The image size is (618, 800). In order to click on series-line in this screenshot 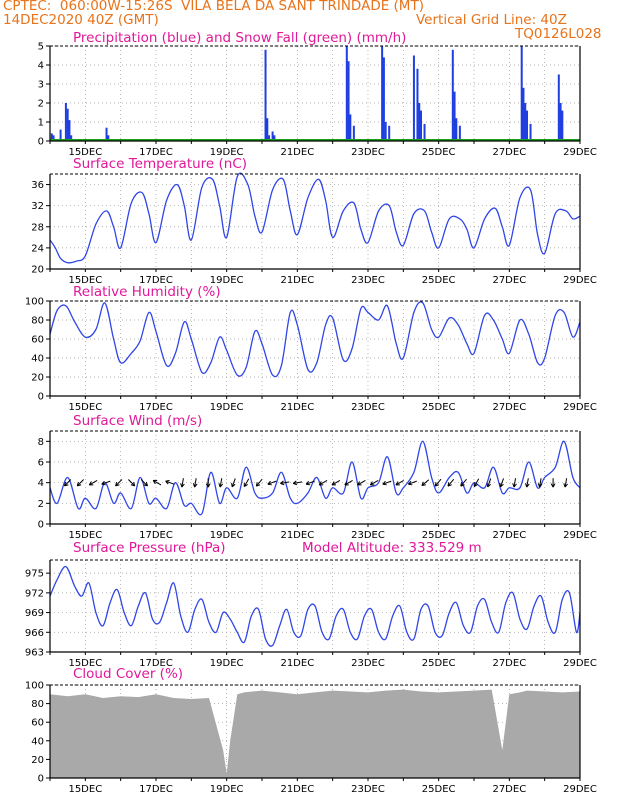, I will do `click(315, 478)`.